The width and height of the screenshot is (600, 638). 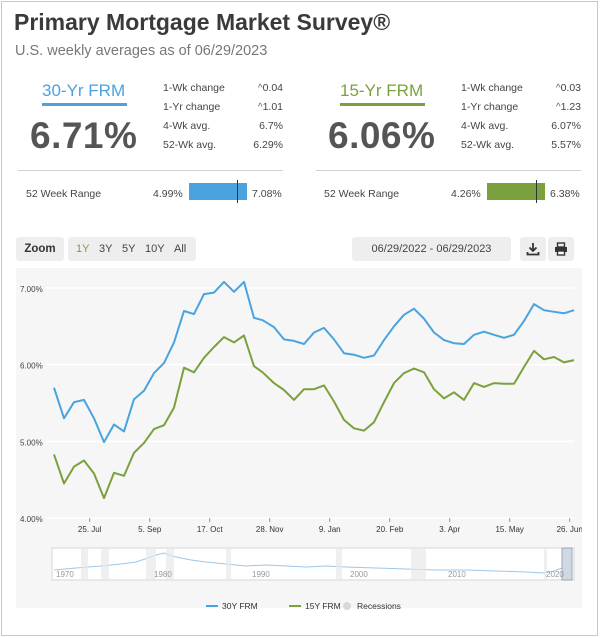 I want to click on zoom-options: 1Y 3Y 5Y 10Y All, so click(x=132, y=249).